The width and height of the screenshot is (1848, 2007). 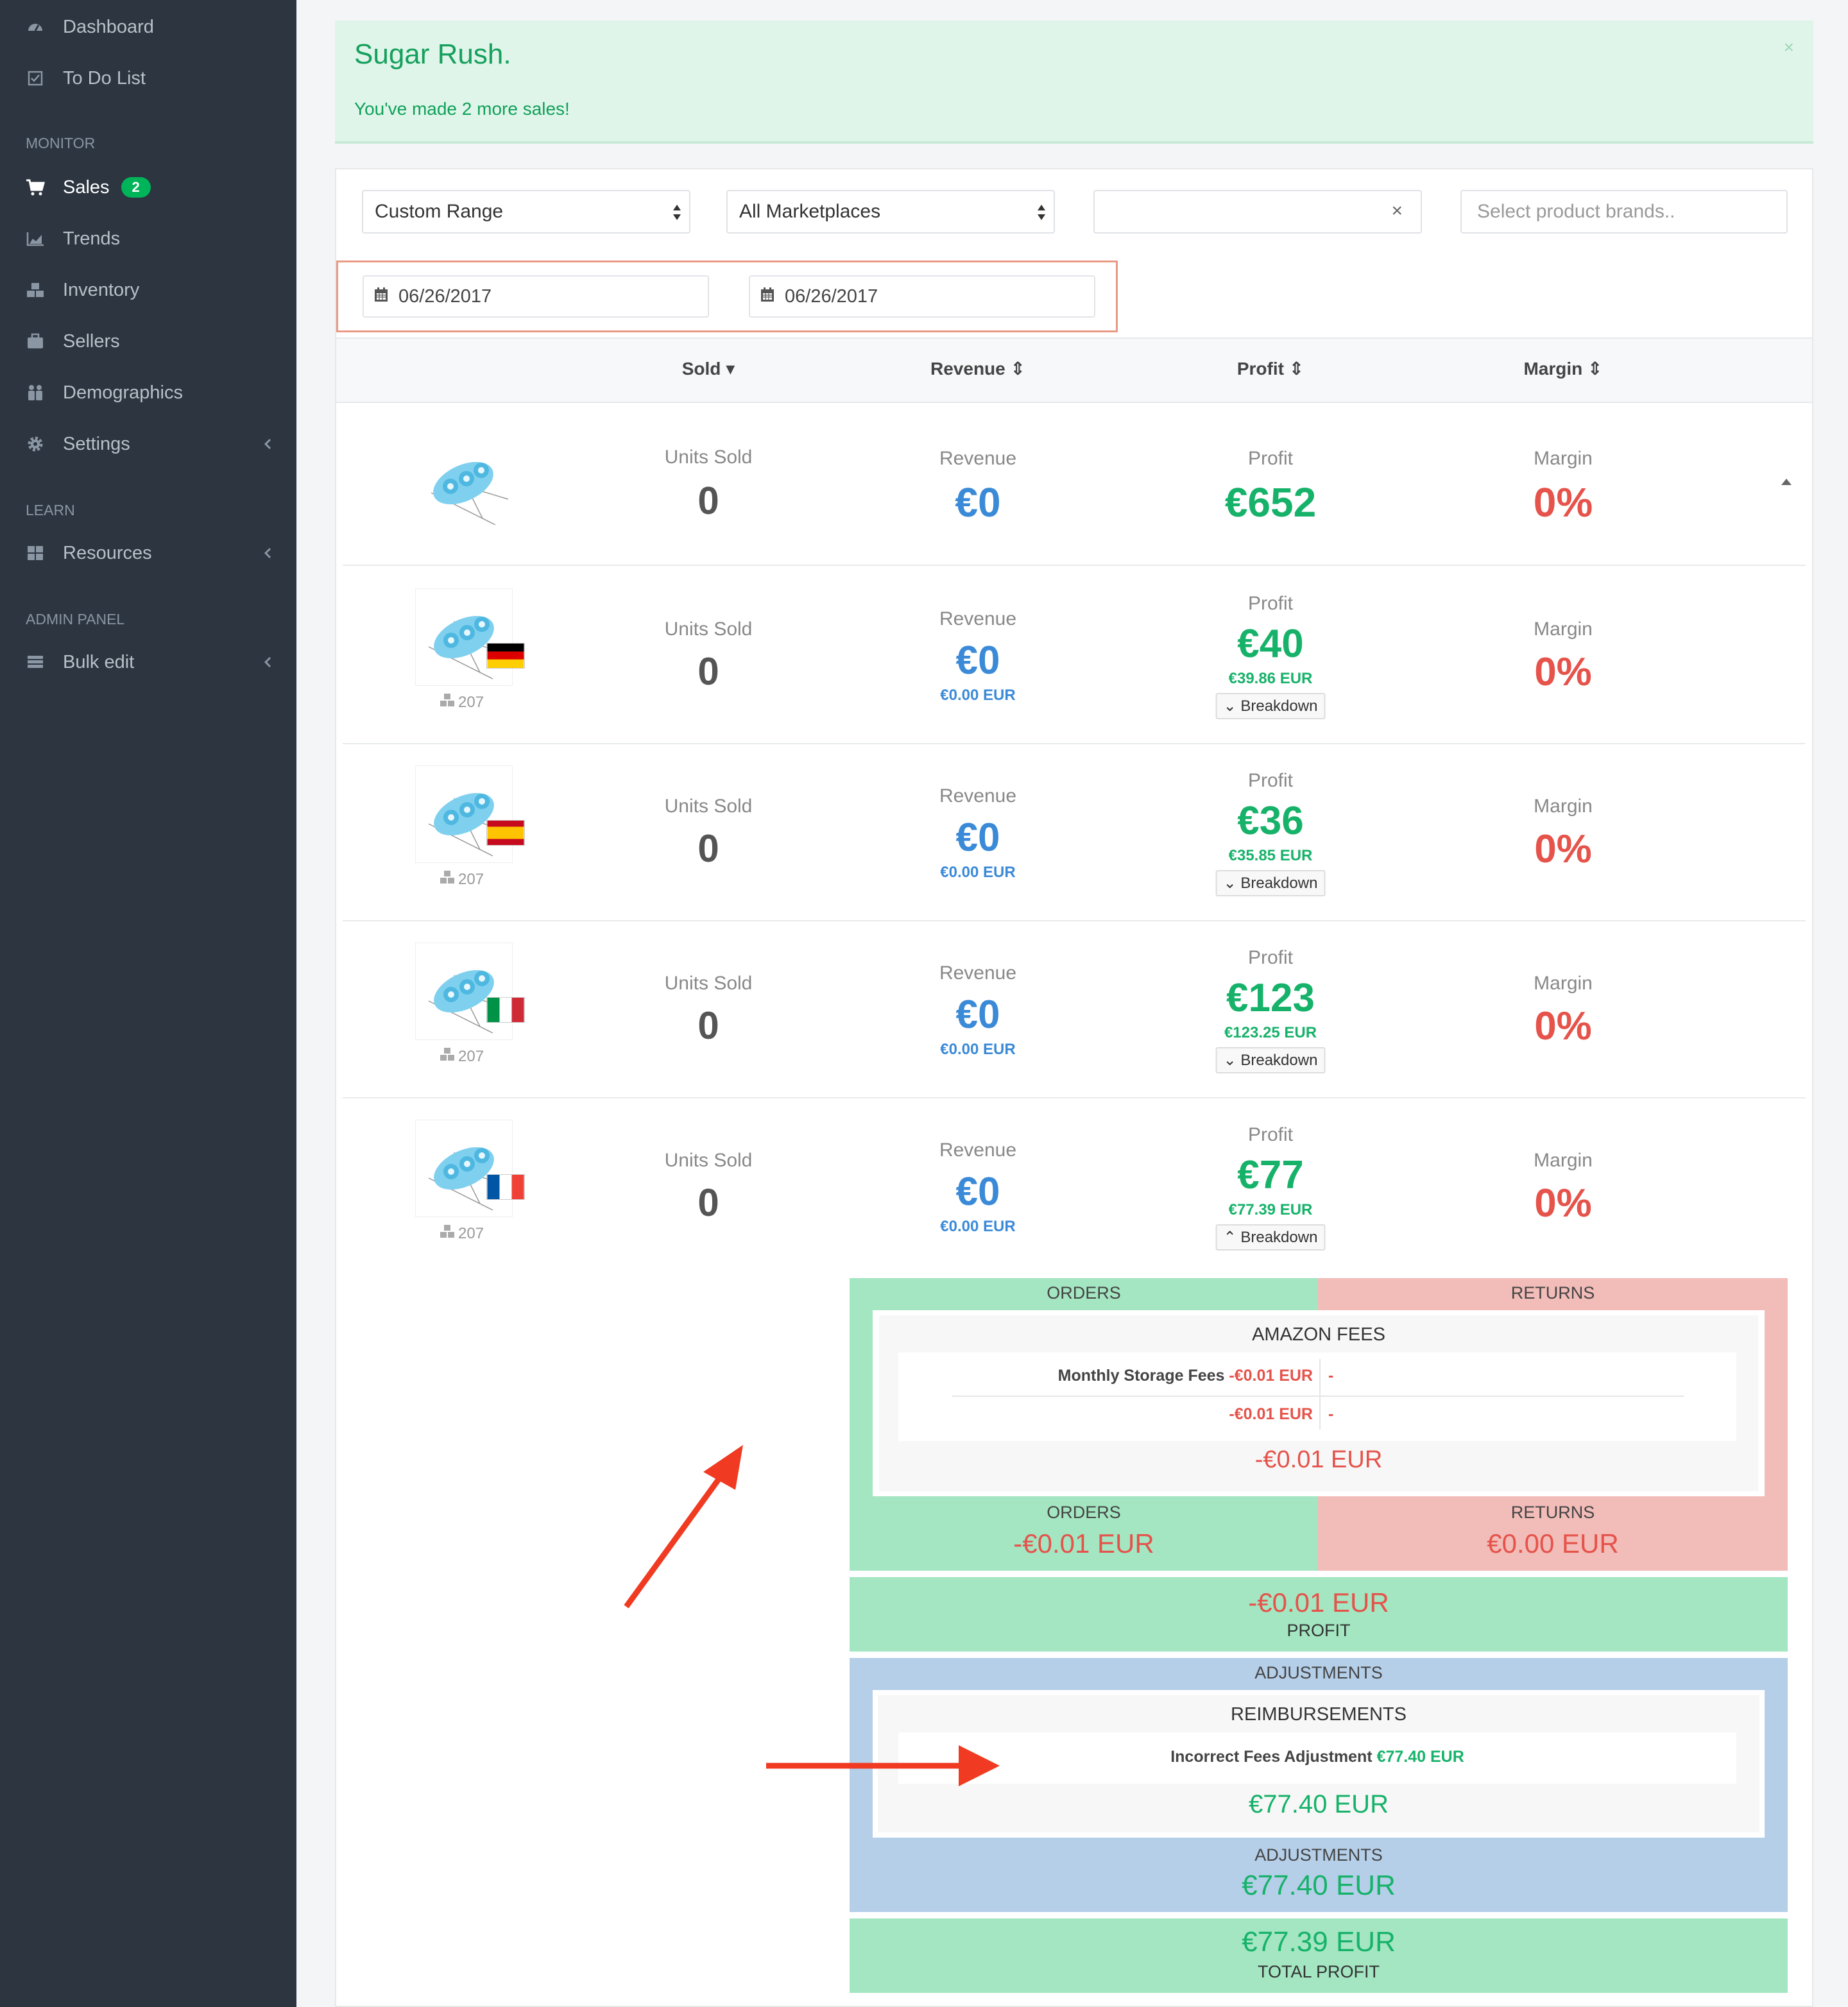 What do you see at coordinates (506, 656) in the screenshot?
I see `flag-de-icon` at bounding box center [506, 656].